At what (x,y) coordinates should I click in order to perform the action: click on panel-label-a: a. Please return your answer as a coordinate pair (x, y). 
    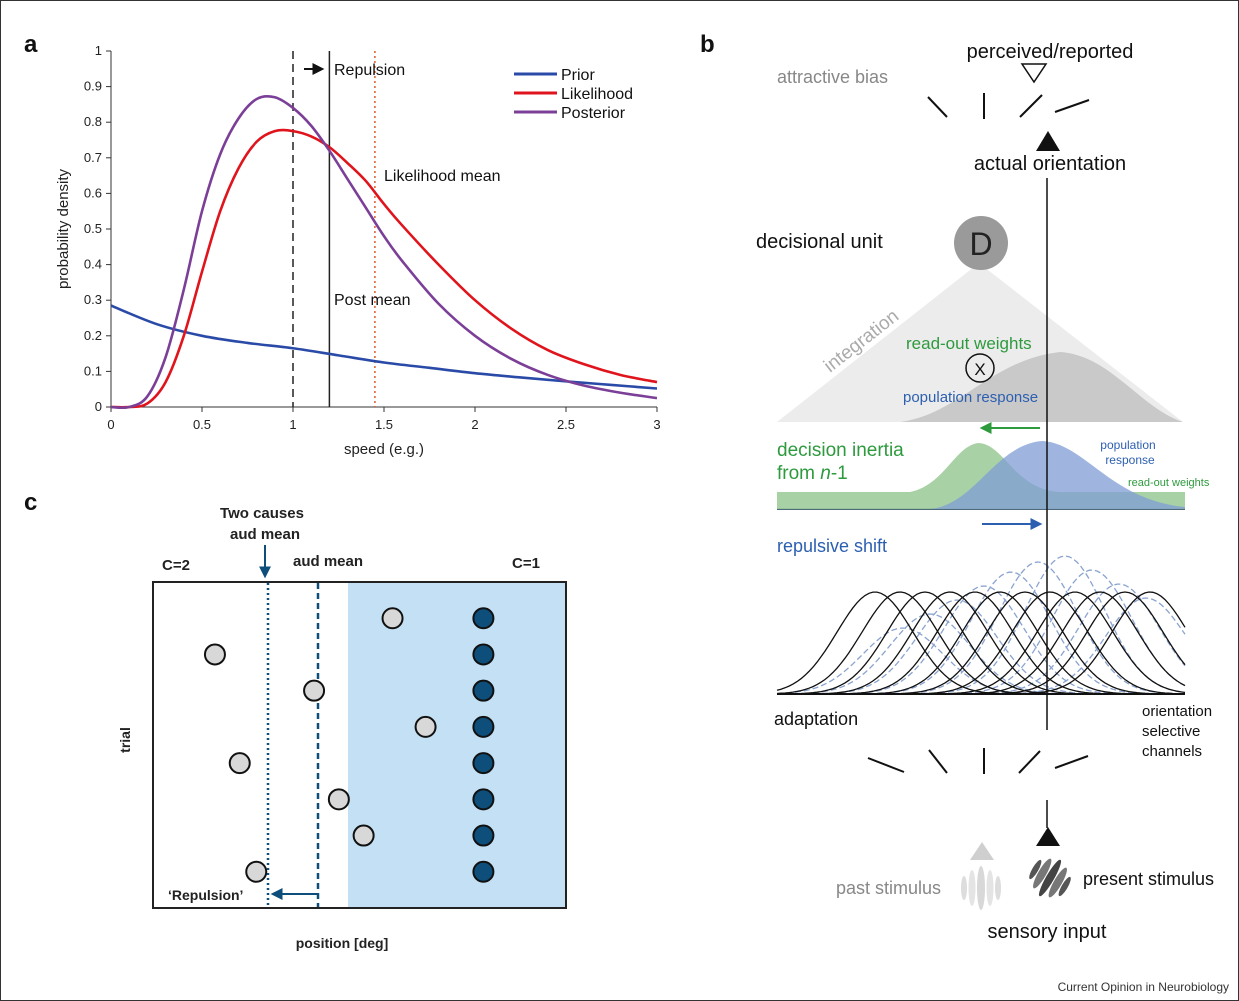
    Looking at the image, I should click on (31, 44).